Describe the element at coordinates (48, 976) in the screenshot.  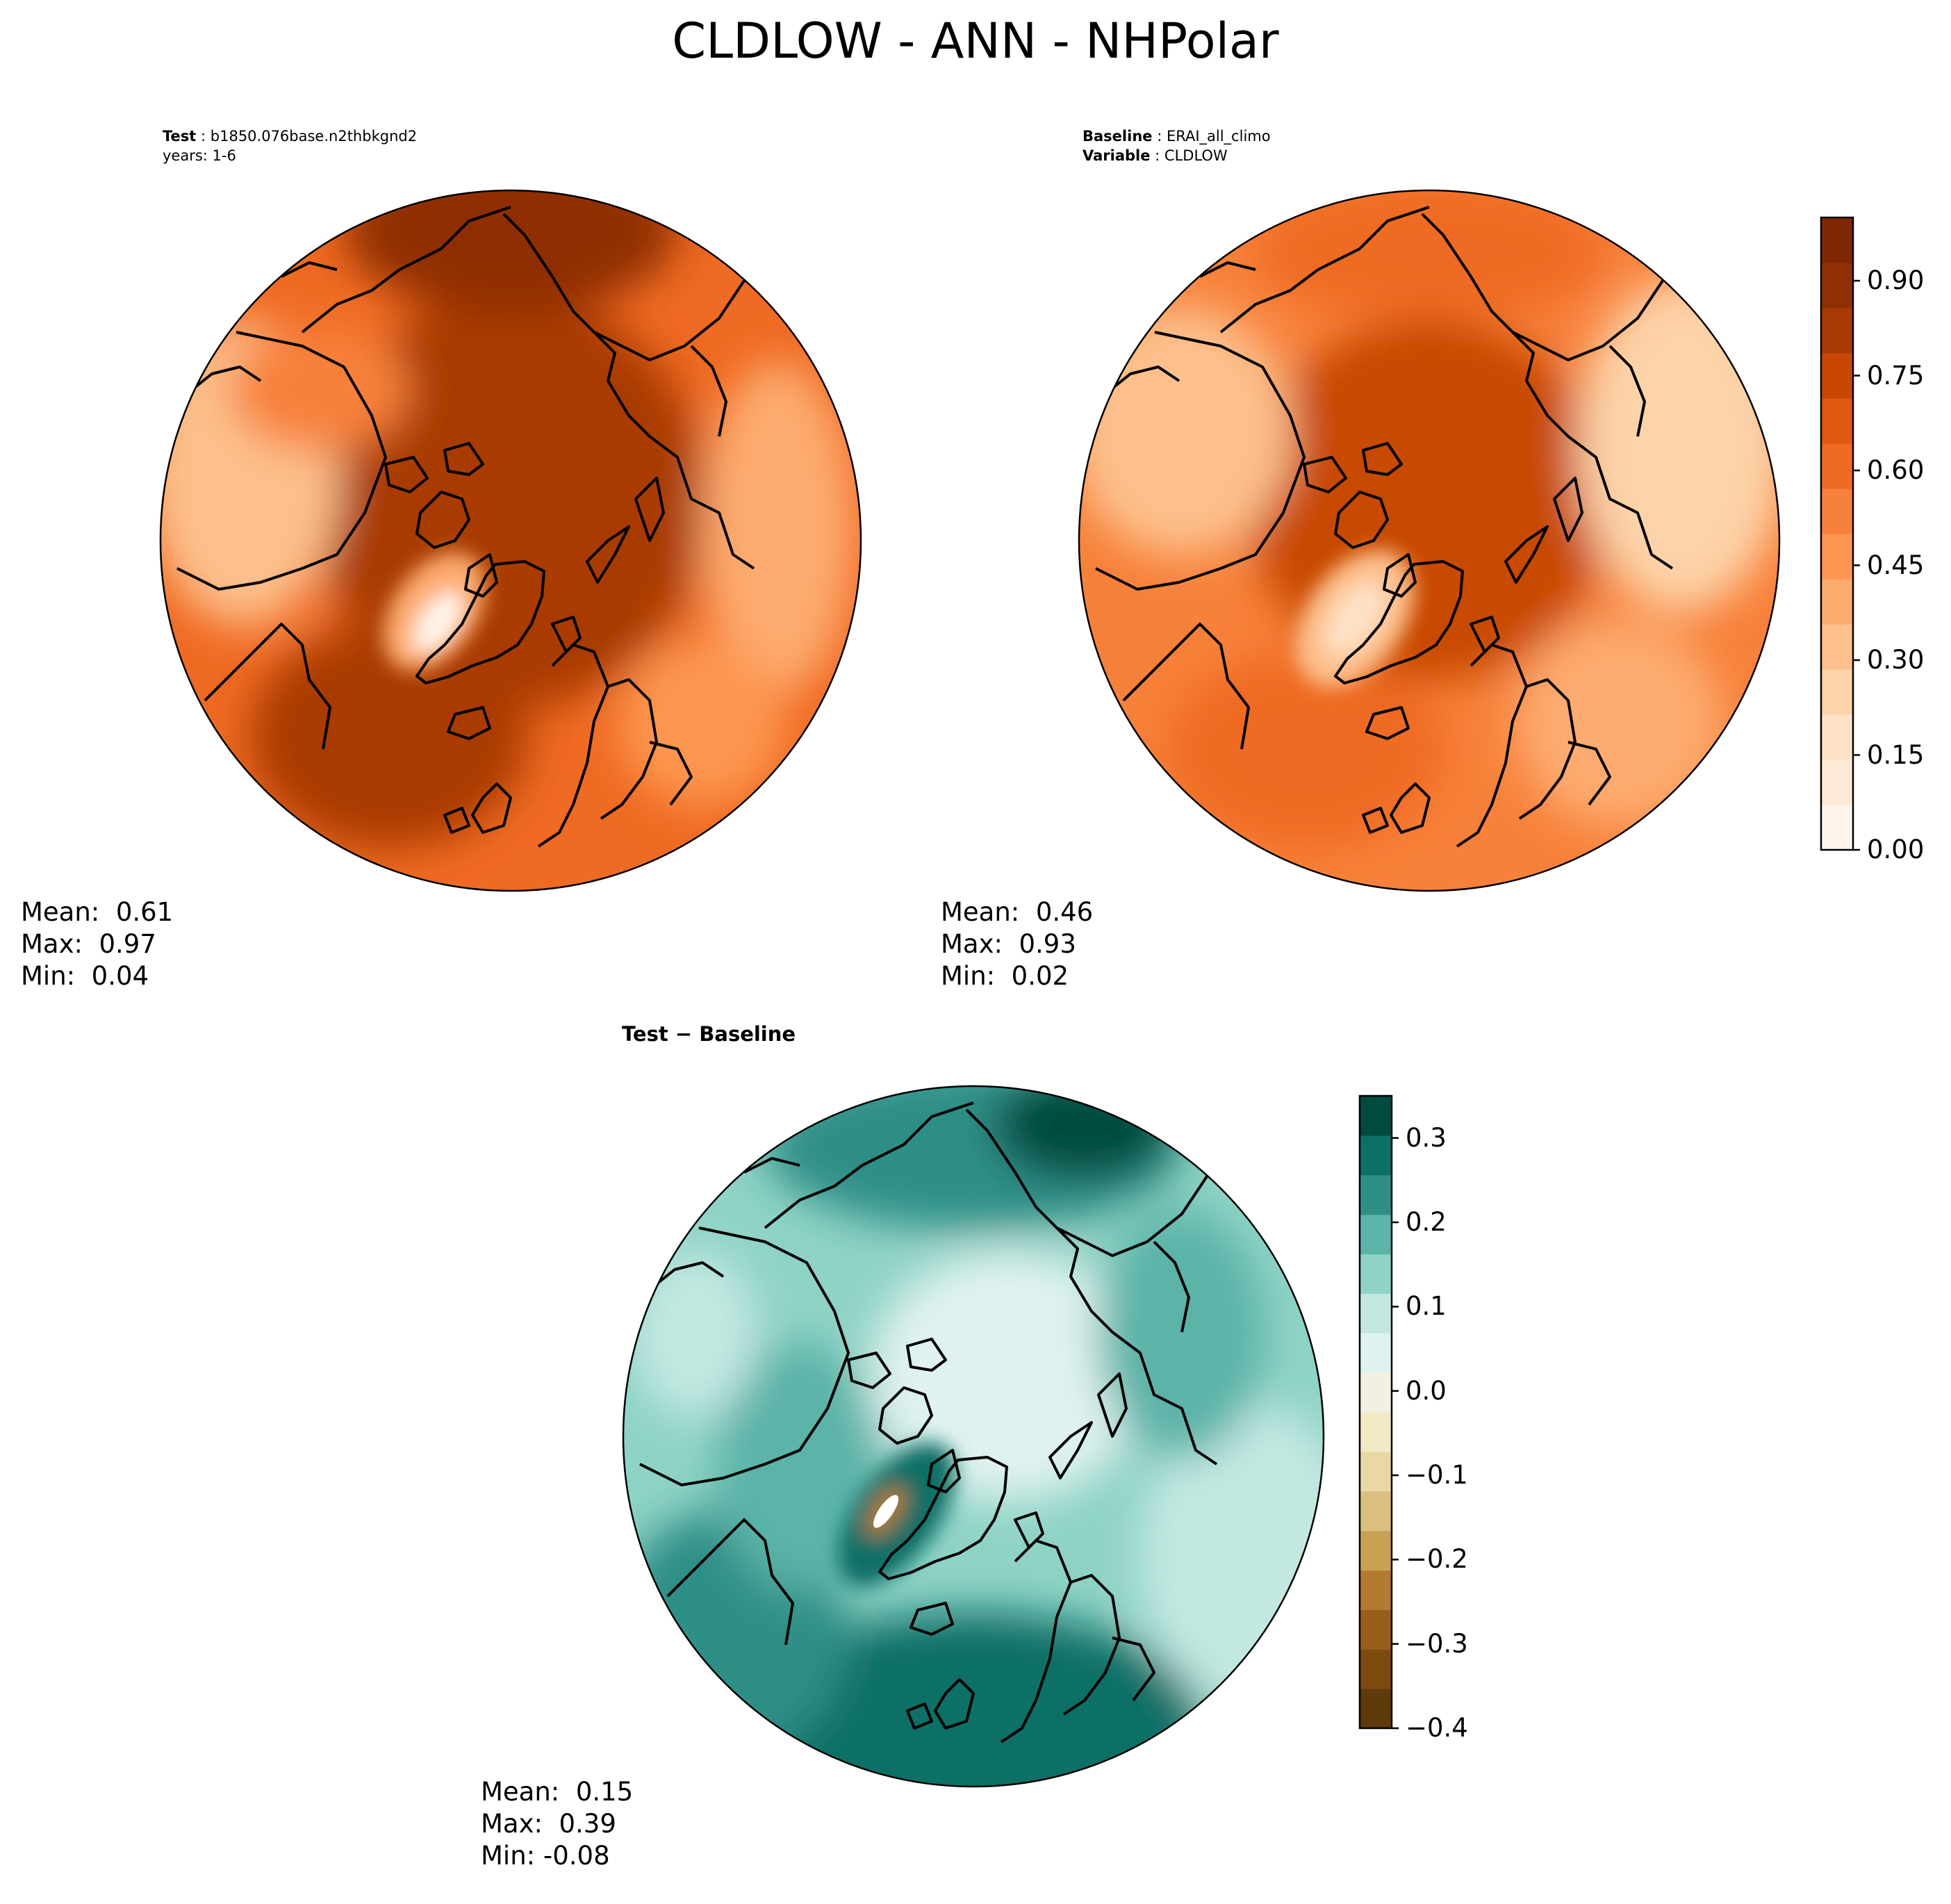
I see `test-min-label: Min:` at that location.